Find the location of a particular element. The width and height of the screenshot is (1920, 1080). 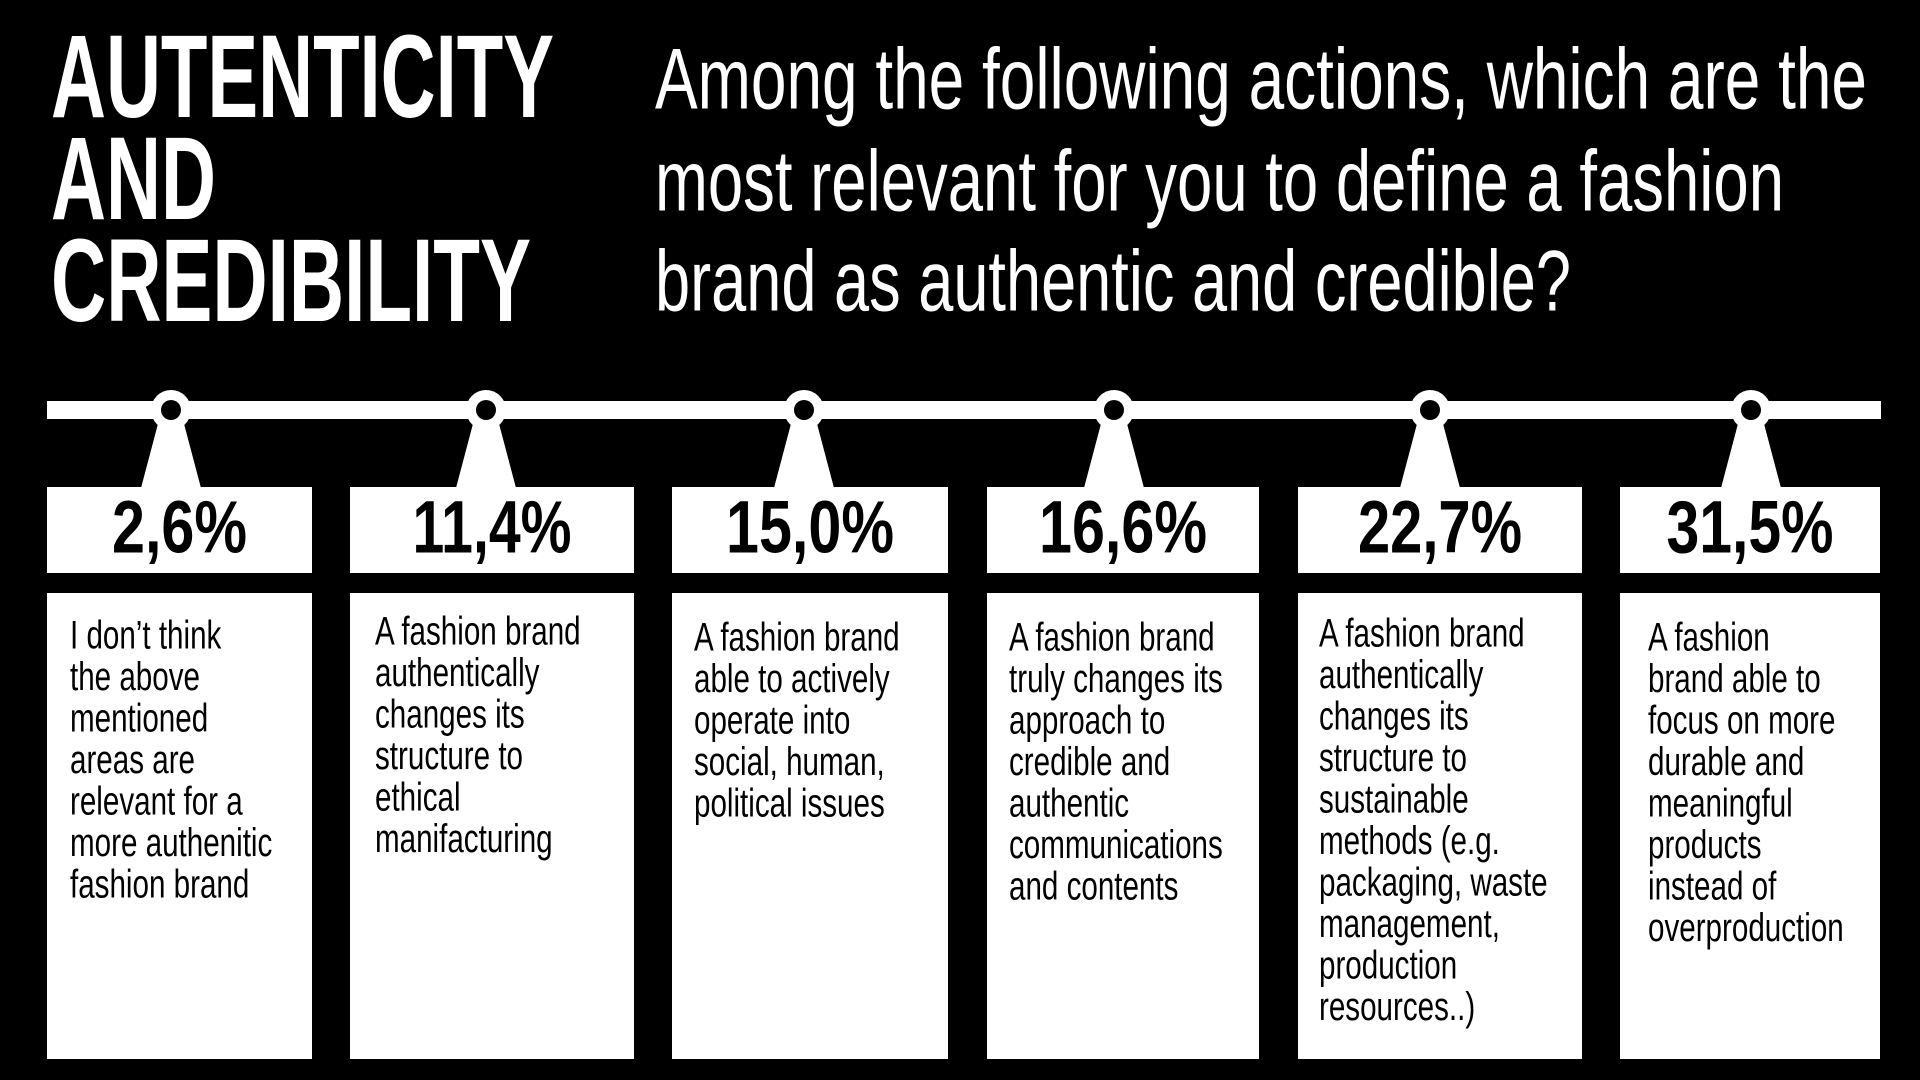

percent: 16,6% is located at coordinates (1123, 527).